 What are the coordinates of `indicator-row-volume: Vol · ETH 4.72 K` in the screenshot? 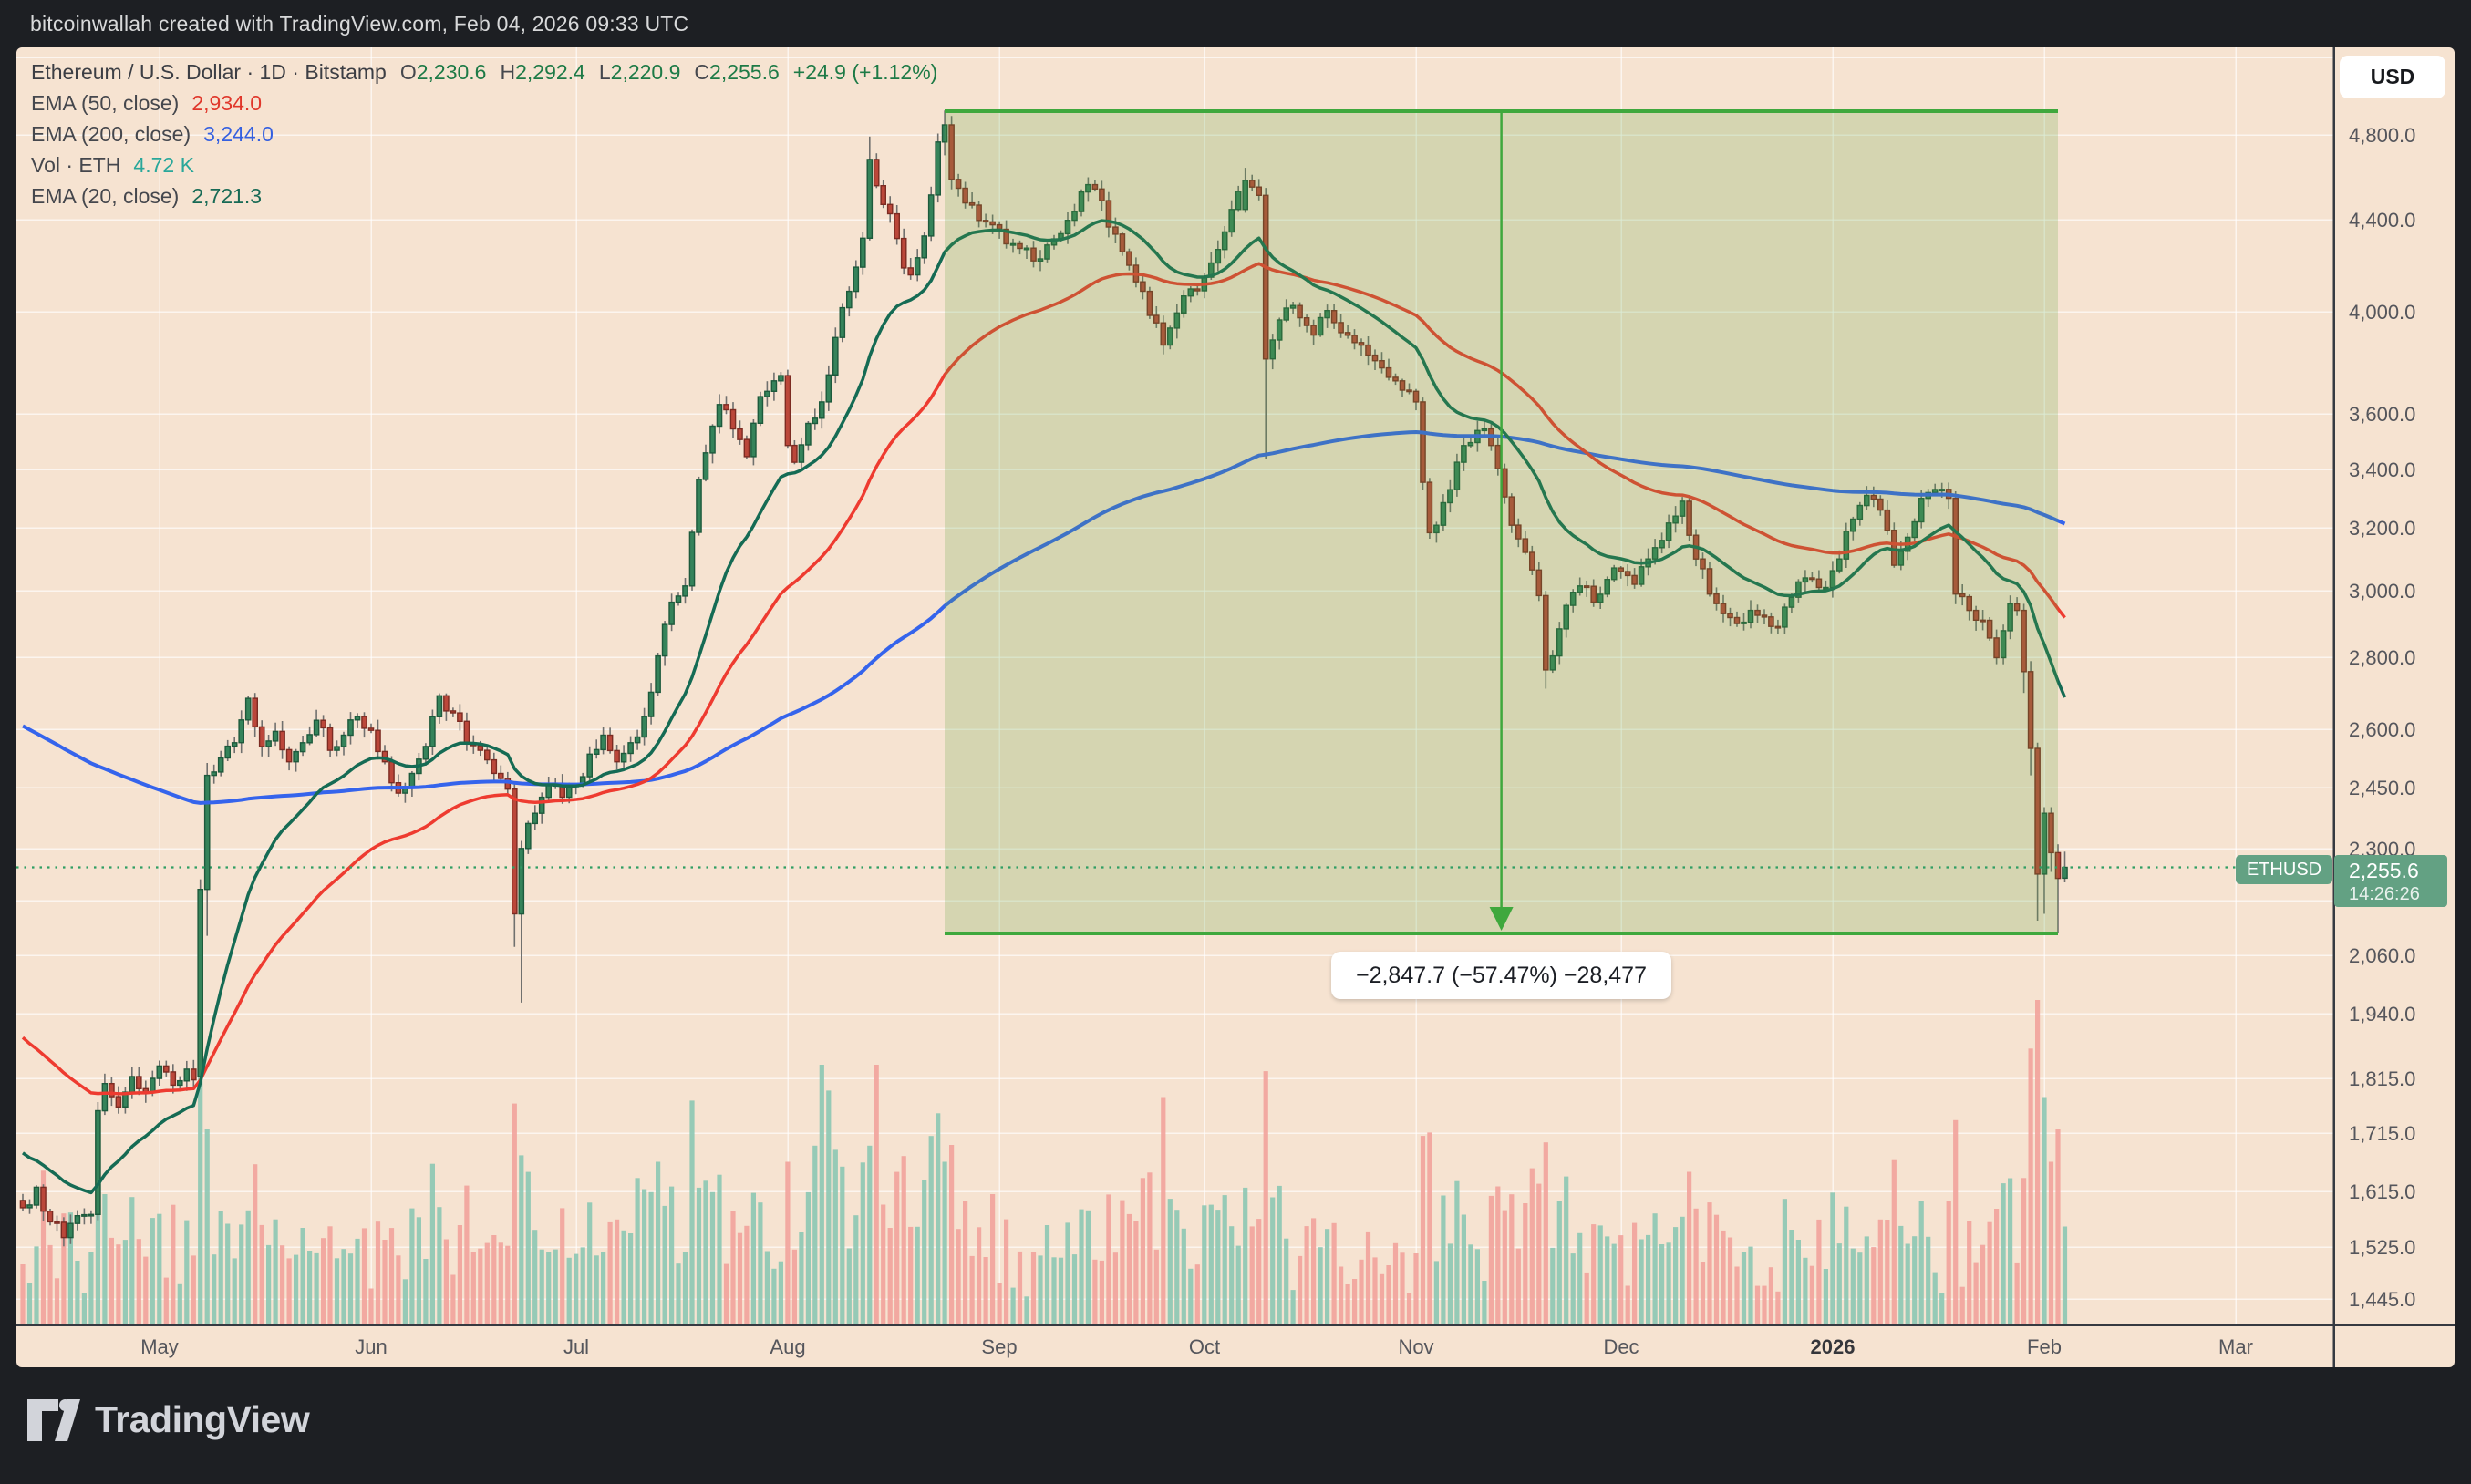 It's located at (484, 164).